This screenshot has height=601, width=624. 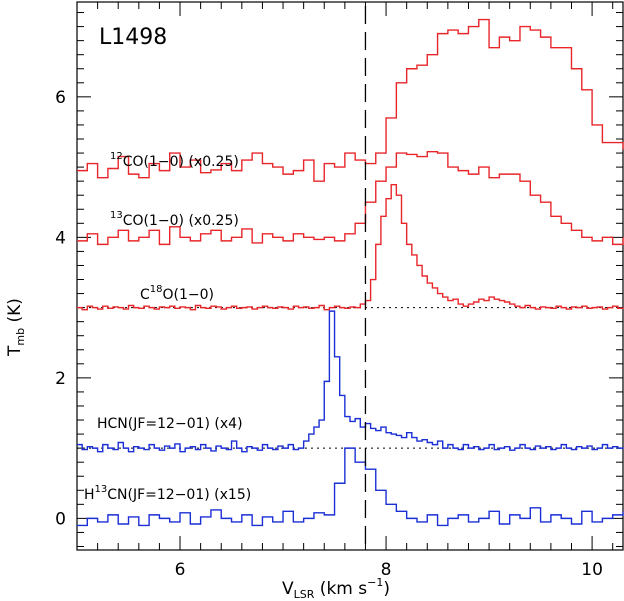 What do you see at coordinates (133, 37) in the screenshot?
I see `chart-title: L1498` at bounding box center [133, 37].